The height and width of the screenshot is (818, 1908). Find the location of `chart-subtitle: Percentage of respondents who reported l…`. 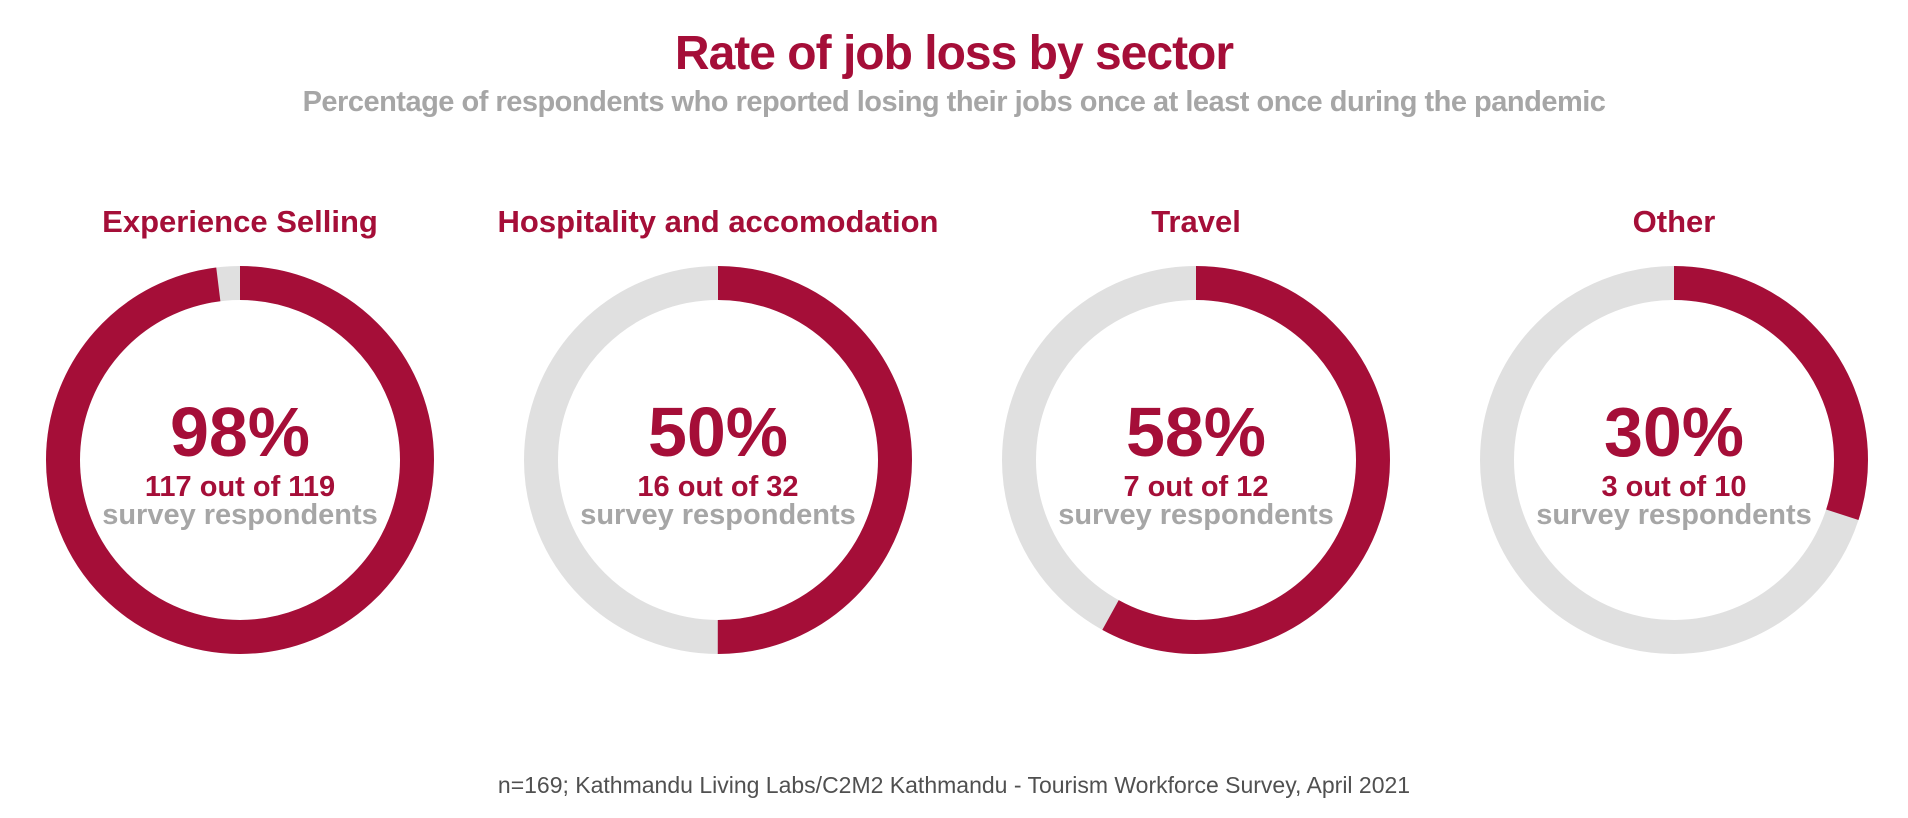

chart-subtitle: Percentage of respondents who reported l… is located at coordinates (954, 102).